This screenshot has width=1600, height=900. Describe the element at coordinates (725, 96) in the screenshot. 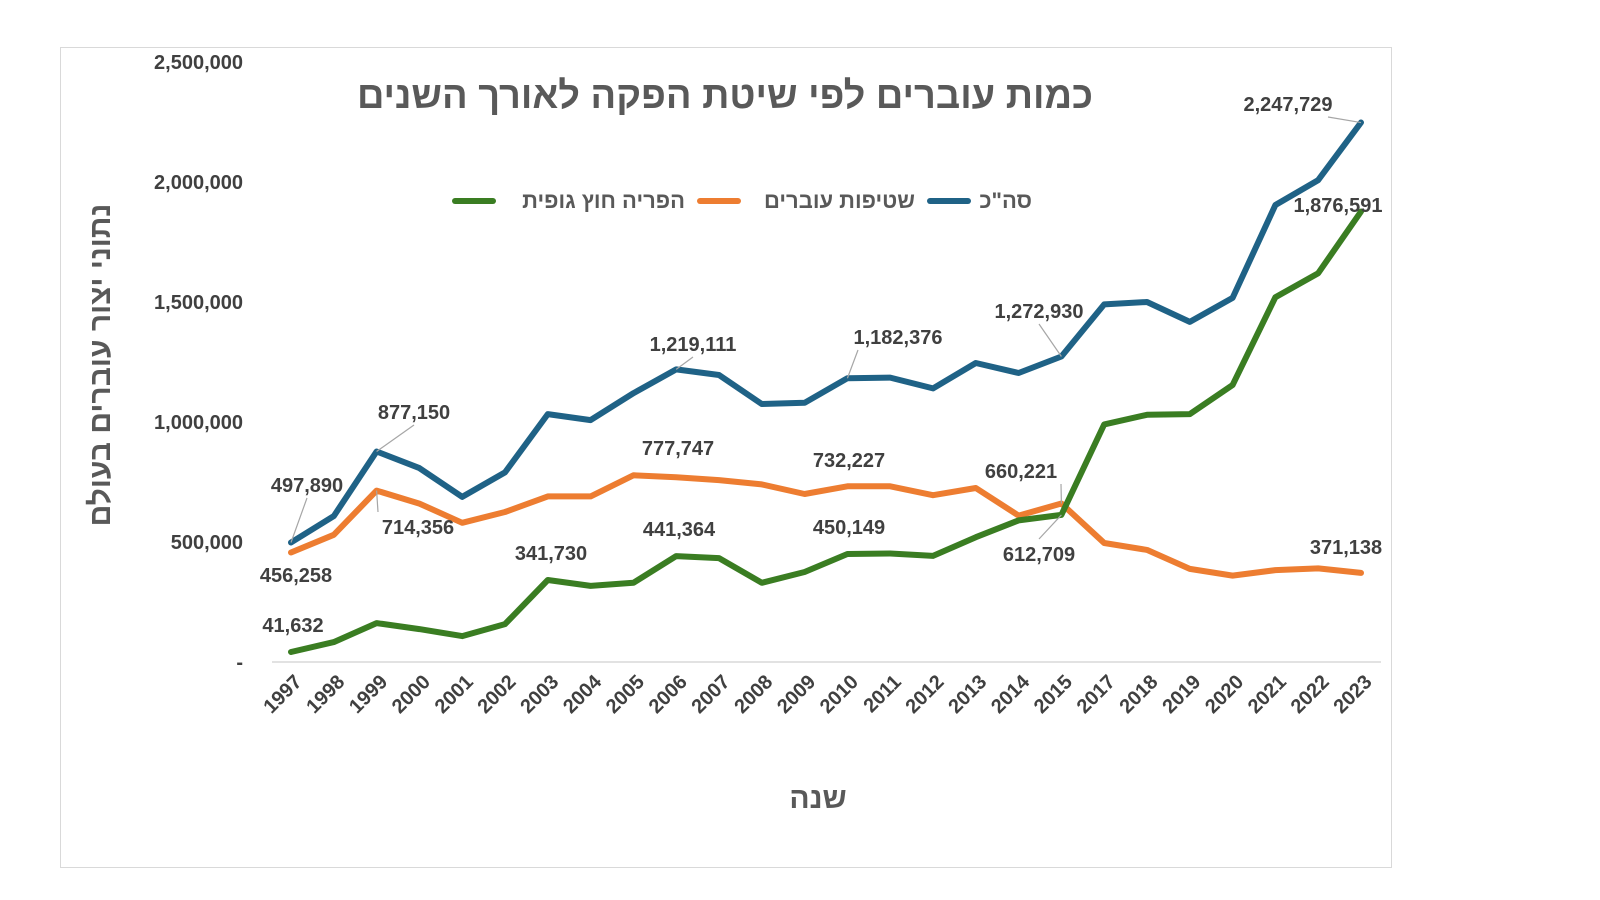

I see `chart-title: כמות עוברים לפי שיטת הפקה לאורך השנים` at that location.